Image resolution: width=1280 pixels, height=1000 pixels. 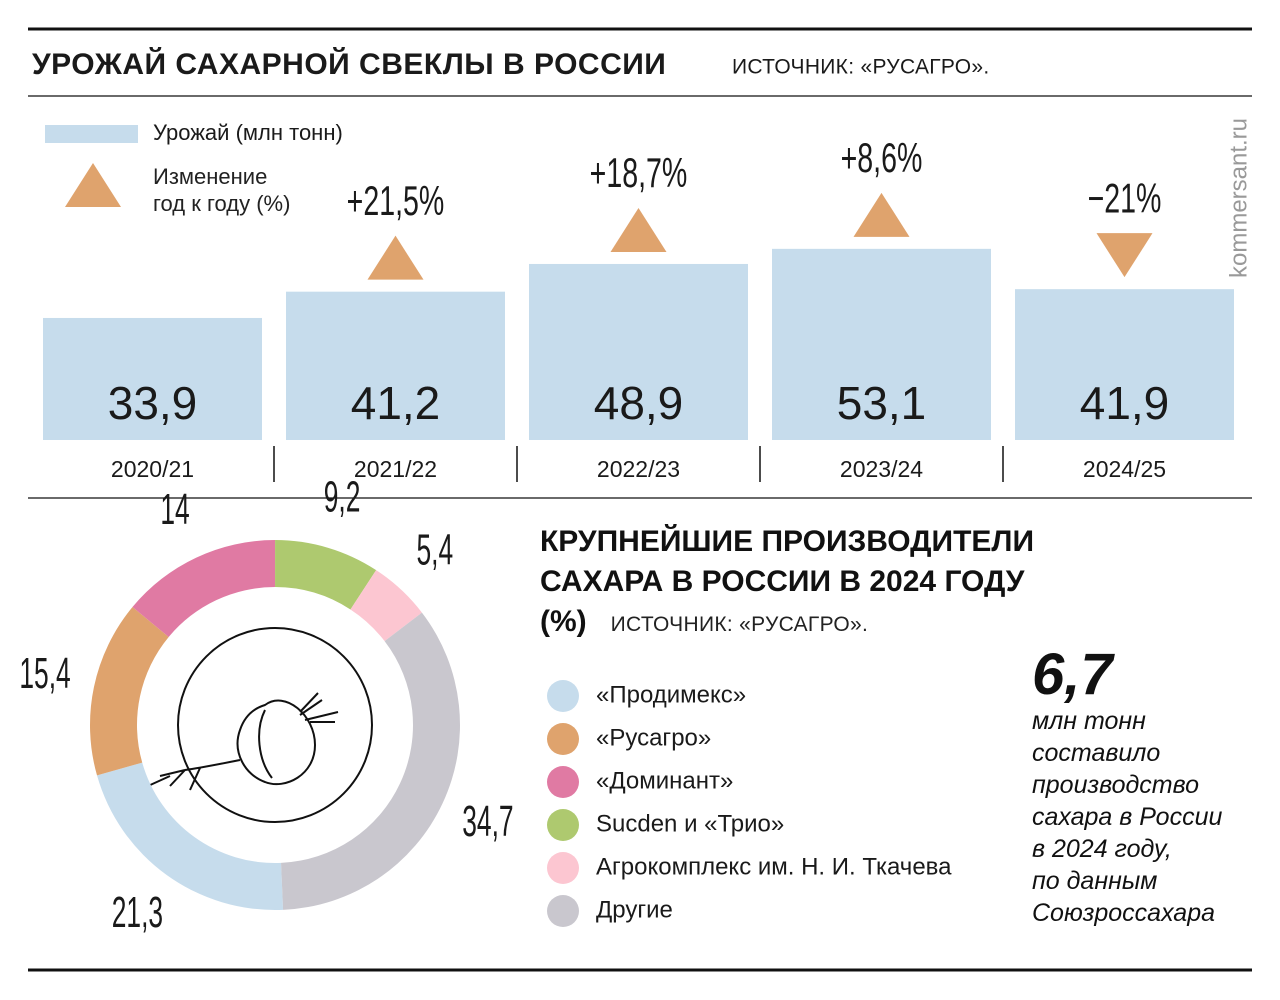 What do you see at coordinates (639, 172) in the screenshot?
I see `change-label: +18,7%` at bounding box center [639, 172].